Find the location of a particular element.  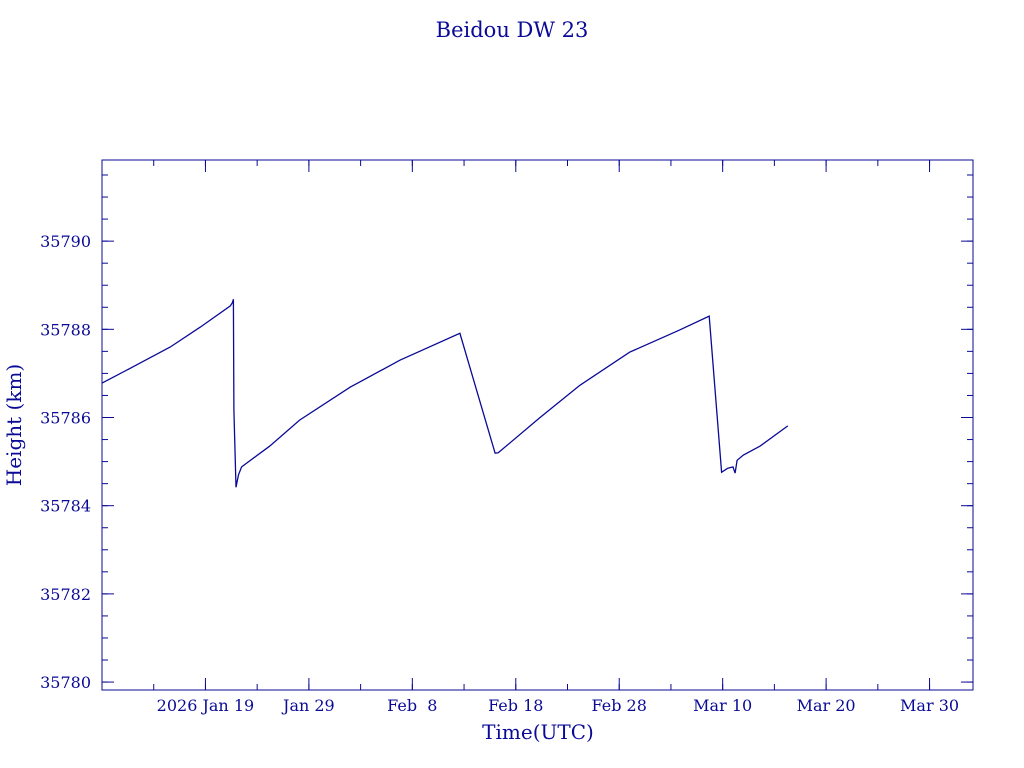

x-tick-label: Mar 20 is located at coordinates (826, 705).